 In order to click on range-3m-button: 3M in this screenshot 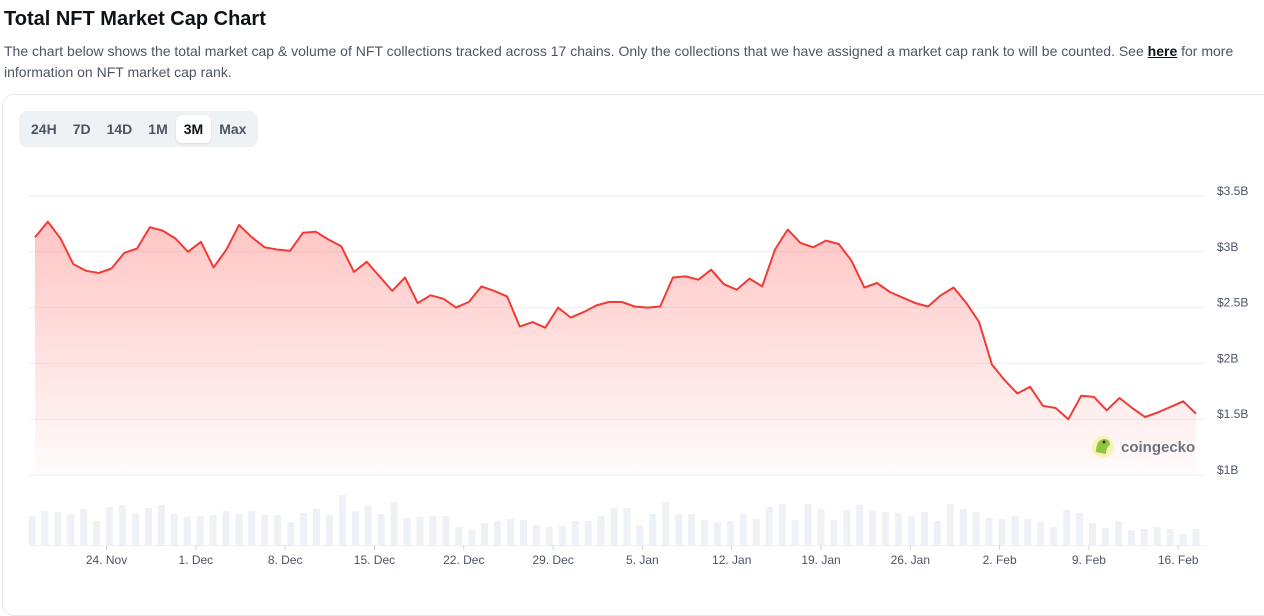, I will do `click(193, 129)`.